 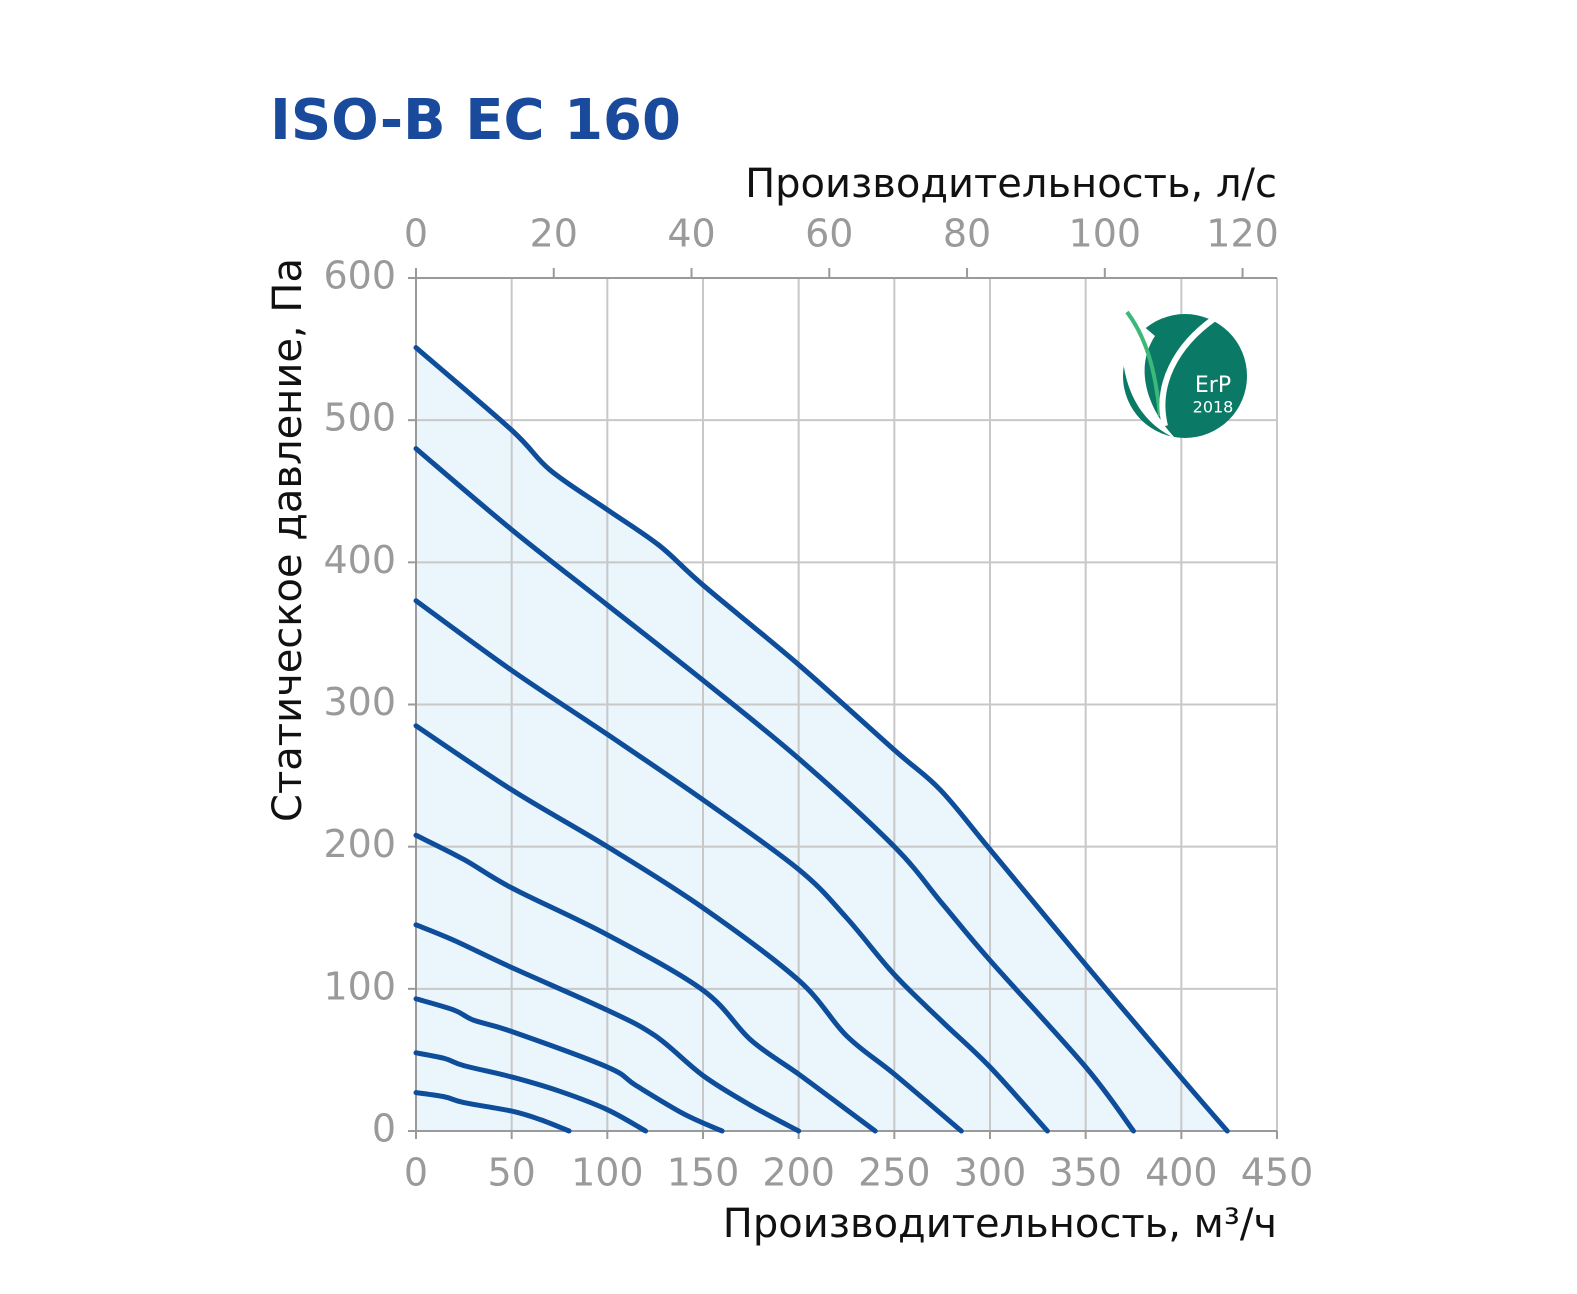 I want to click on logo-circle, so click(x=1185, y=376).